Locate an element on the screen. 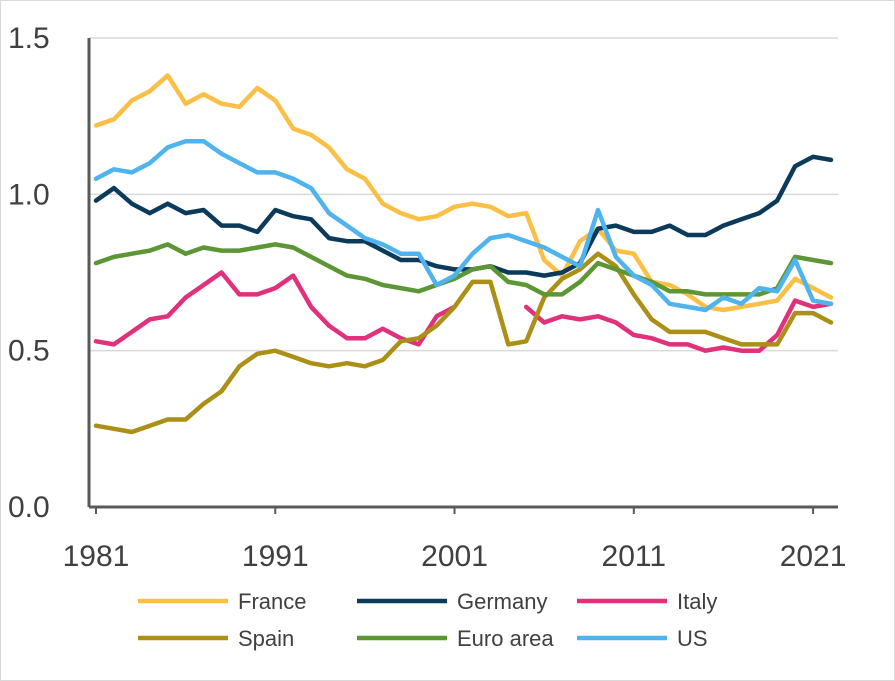 This screenshot has height=681, width=895. legend-item-spain: Spain is located at coordinates (216, 638).